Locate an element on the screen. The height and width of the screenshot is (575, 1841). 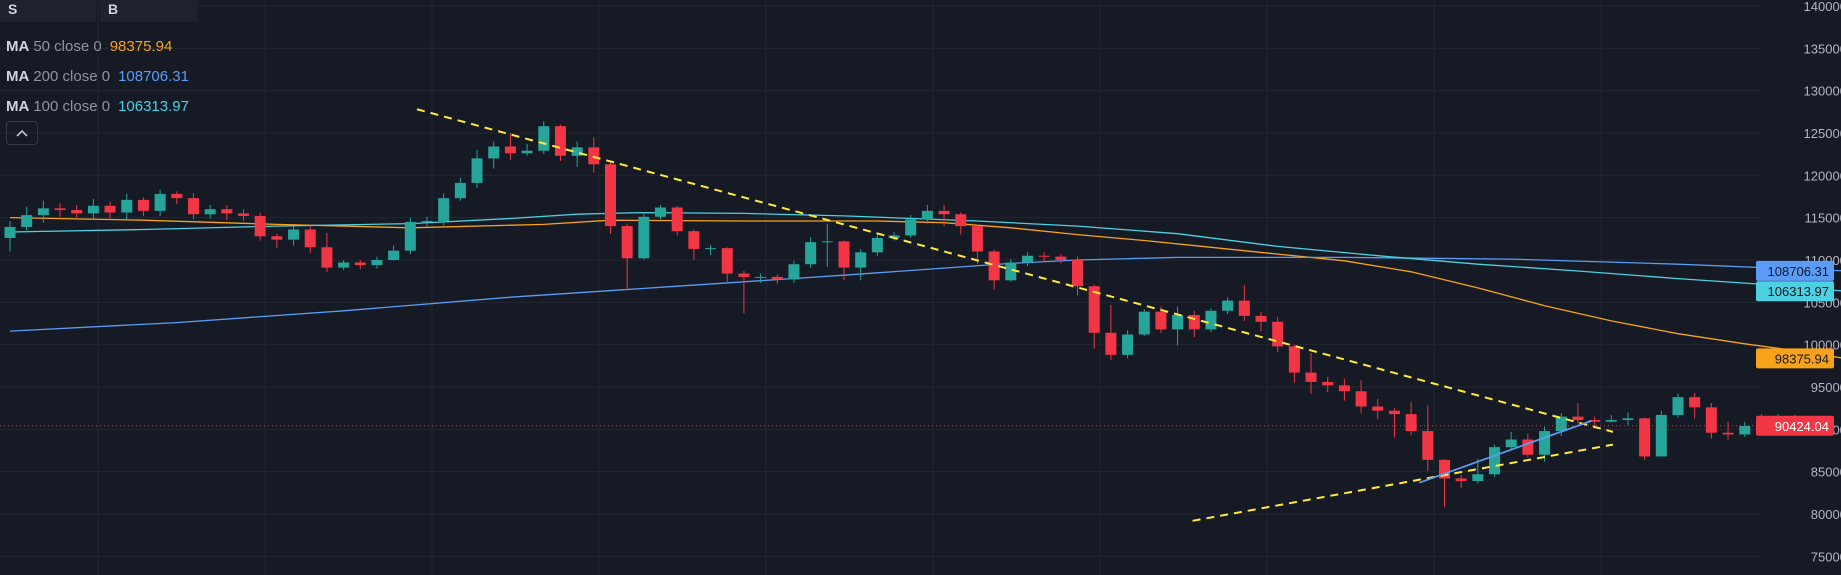
axis-tick-label: 85000.00 is located at coordinates (1826, 472).